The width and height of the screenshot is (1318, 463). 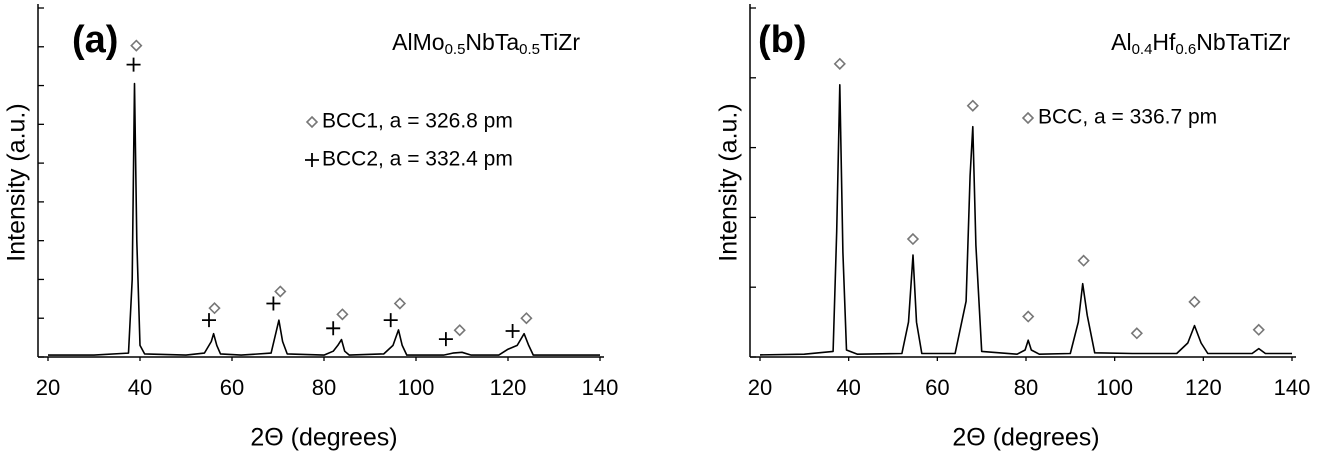 I want to click on legend-label: BCC1, a = 326.8 pm, so click(x=417, y=121).